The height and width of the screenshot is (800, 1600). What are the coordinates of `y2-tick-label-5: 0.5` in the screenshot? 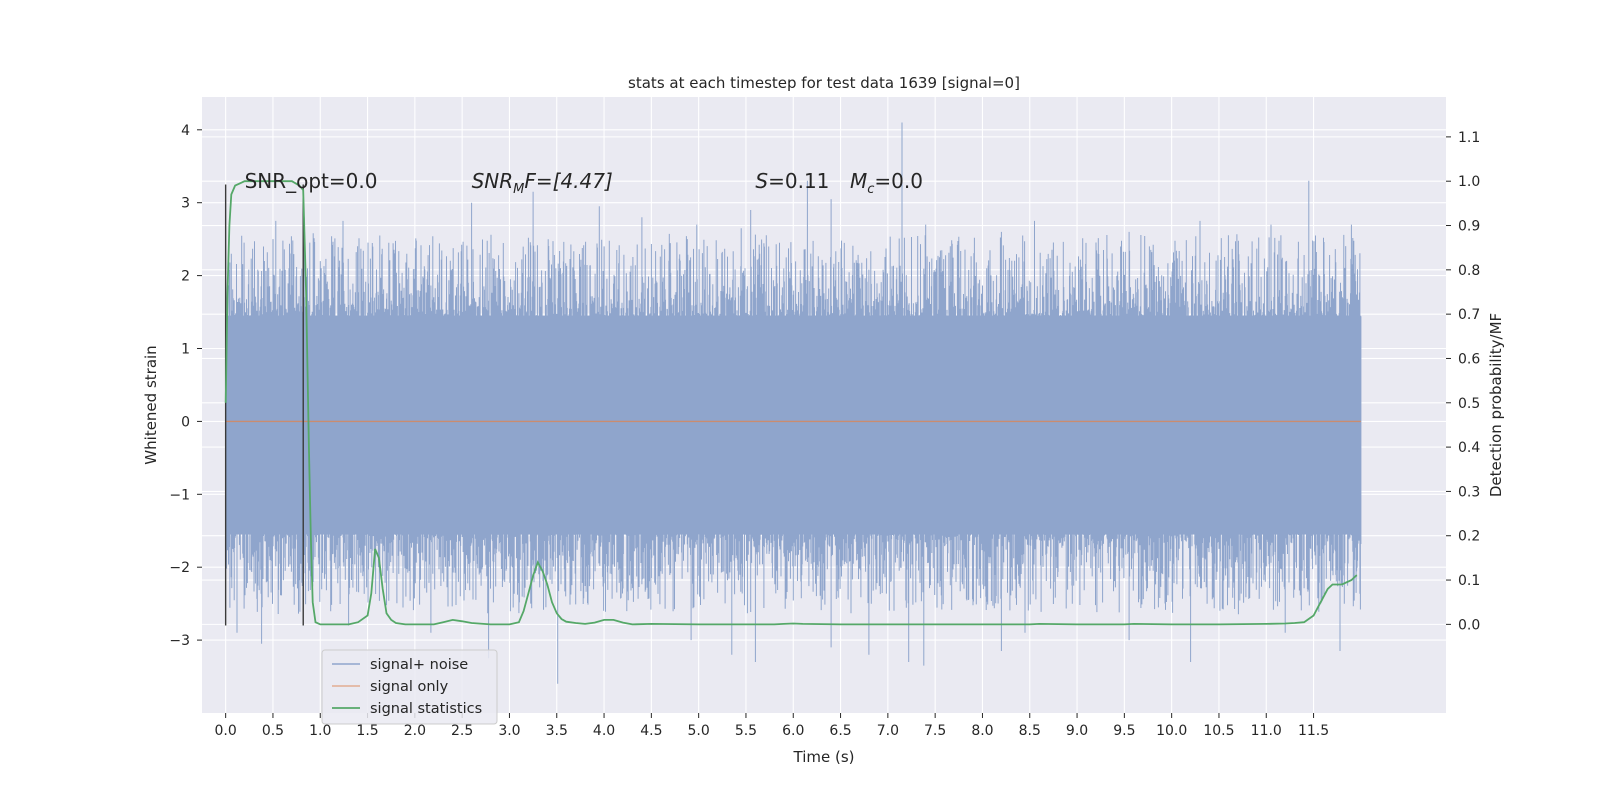 It's located at (1469, 404).